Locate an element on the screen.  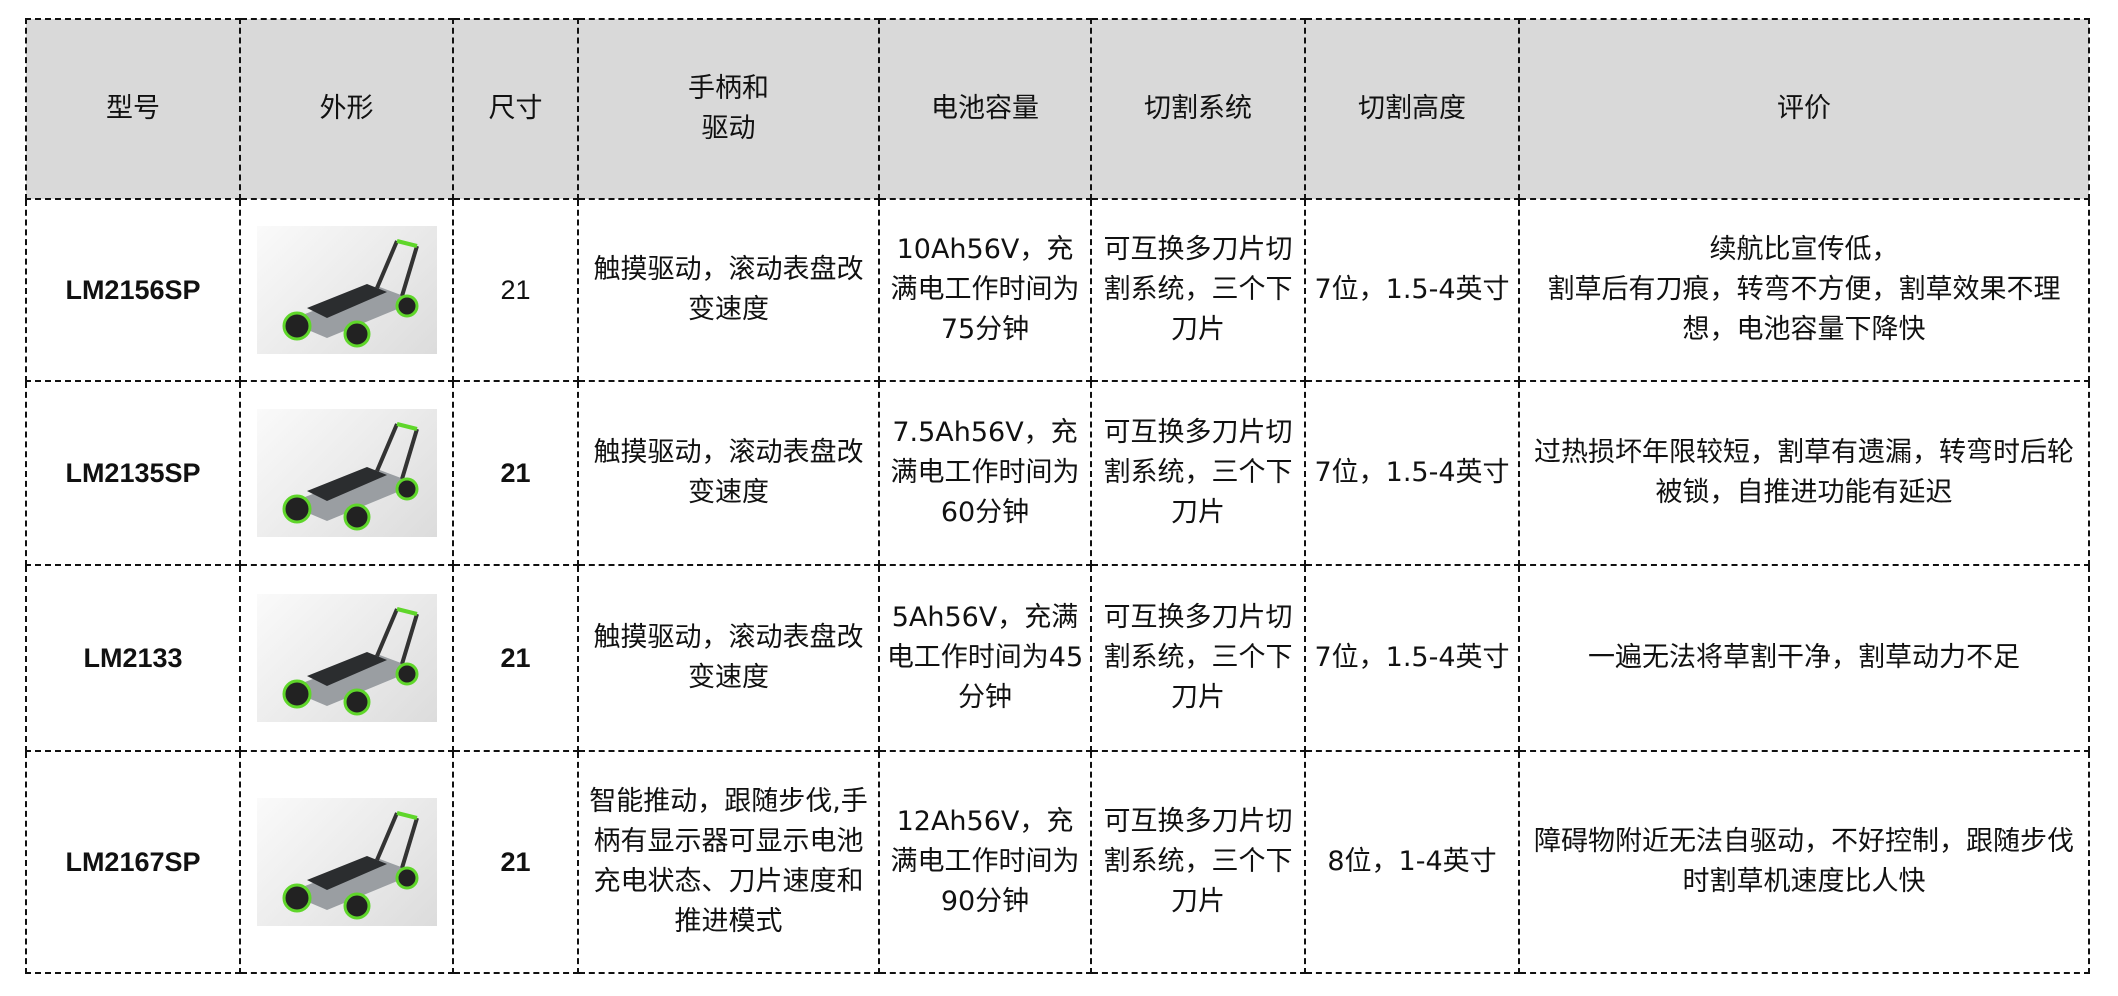
model-cell: LM2135SP is located at coordinates (133, 473).